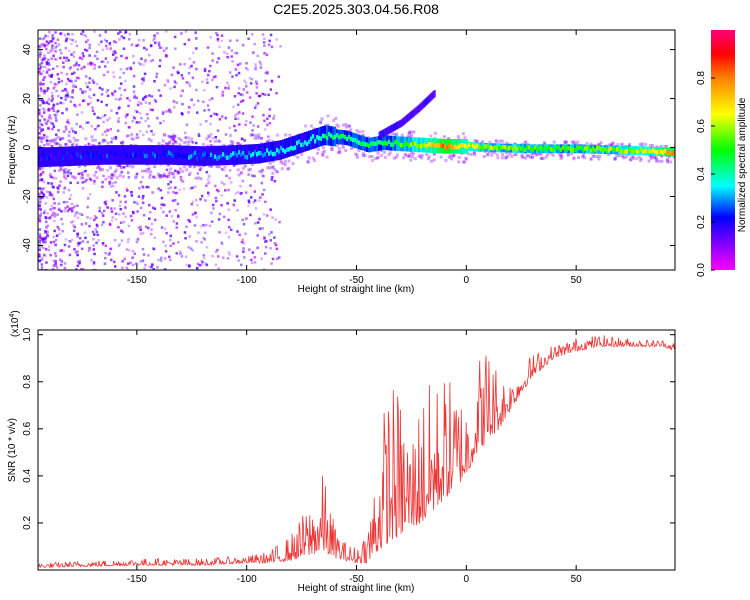  I want to click on snr-y-tick-label: 0.6, so click(27, 428).